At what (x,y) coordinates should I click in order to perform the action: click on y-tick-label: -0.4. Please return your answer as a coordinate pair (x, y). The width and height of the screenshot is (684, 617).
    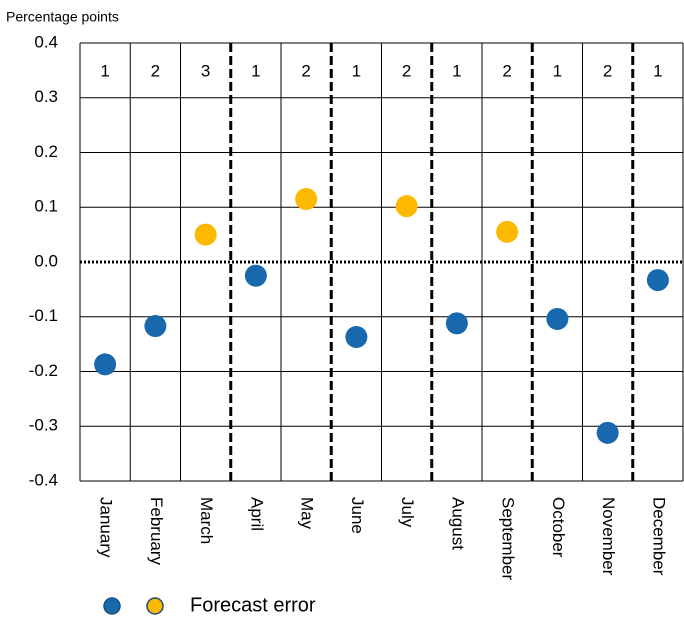
    Looking at the image, I should click on (43, 479).